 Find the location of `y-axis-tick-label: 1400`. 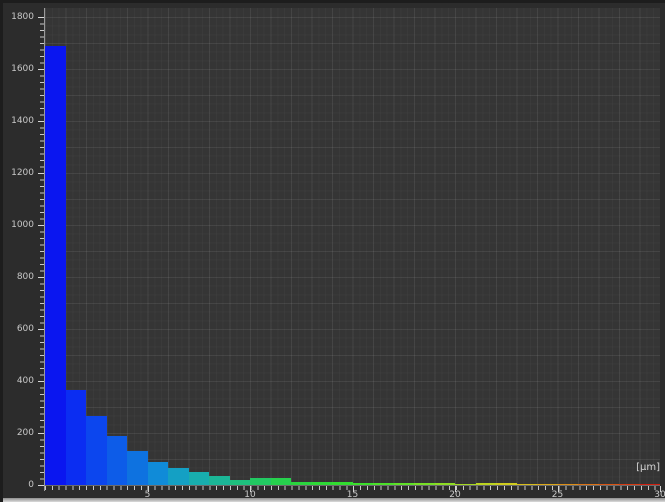

y-axis-tick-label: 1400 is located at coordinates (22, 121).